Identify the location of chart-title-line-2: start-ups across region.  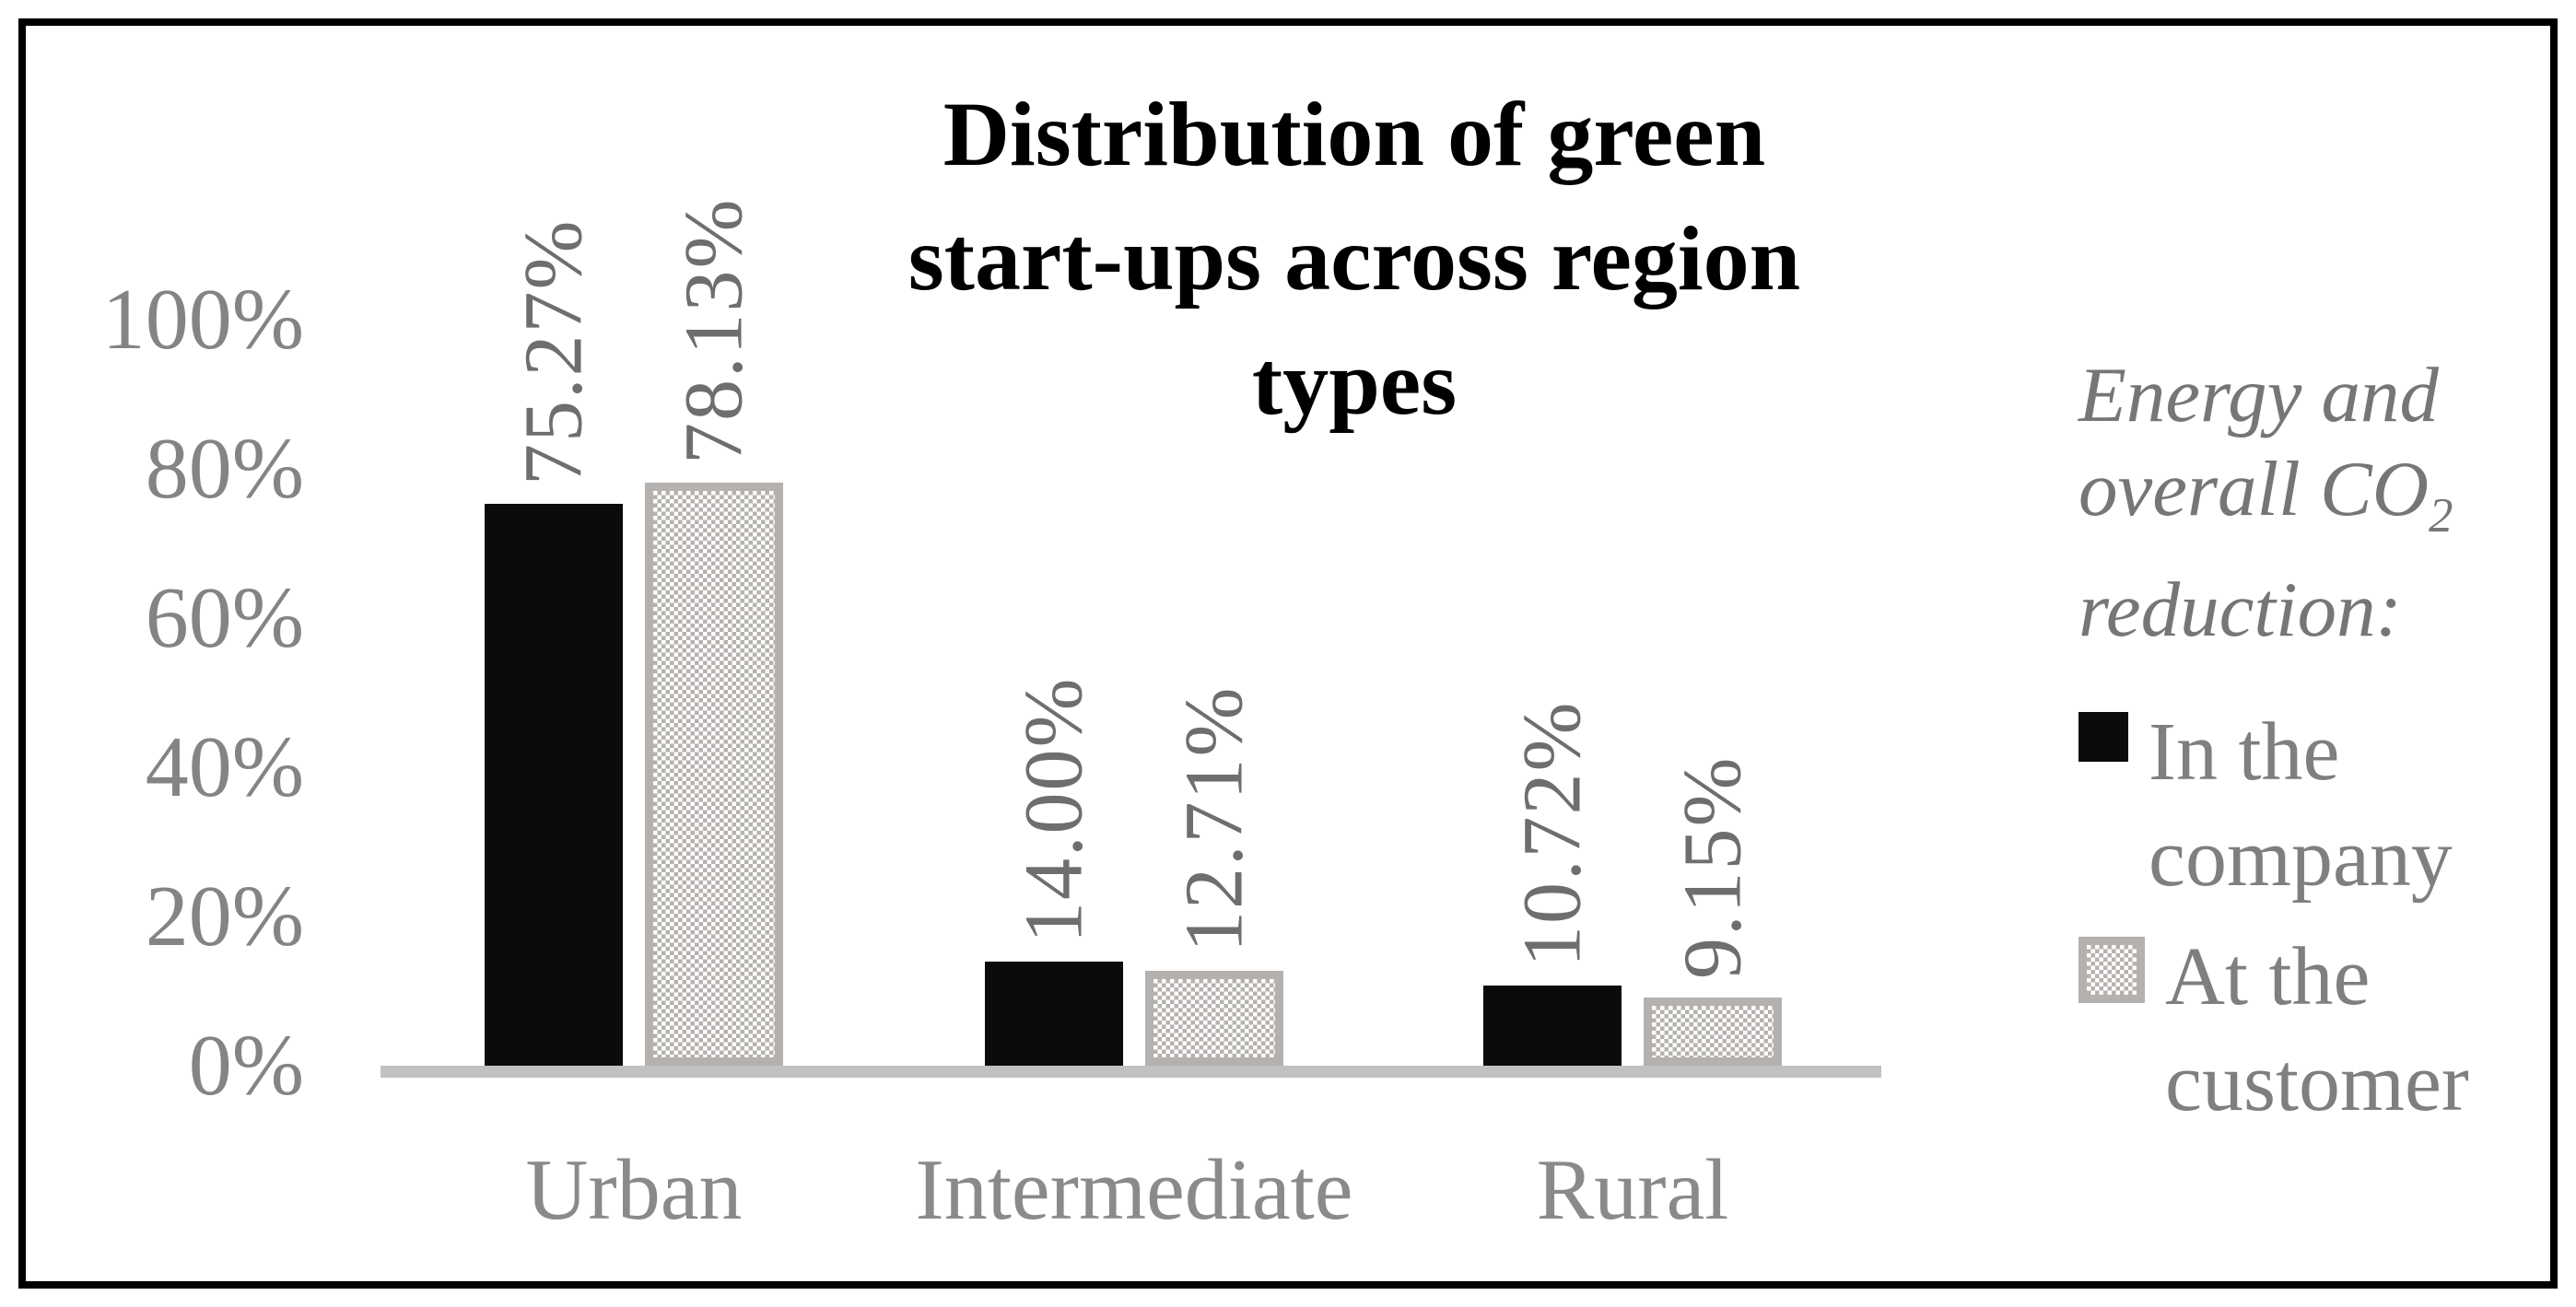
(1354, 258).